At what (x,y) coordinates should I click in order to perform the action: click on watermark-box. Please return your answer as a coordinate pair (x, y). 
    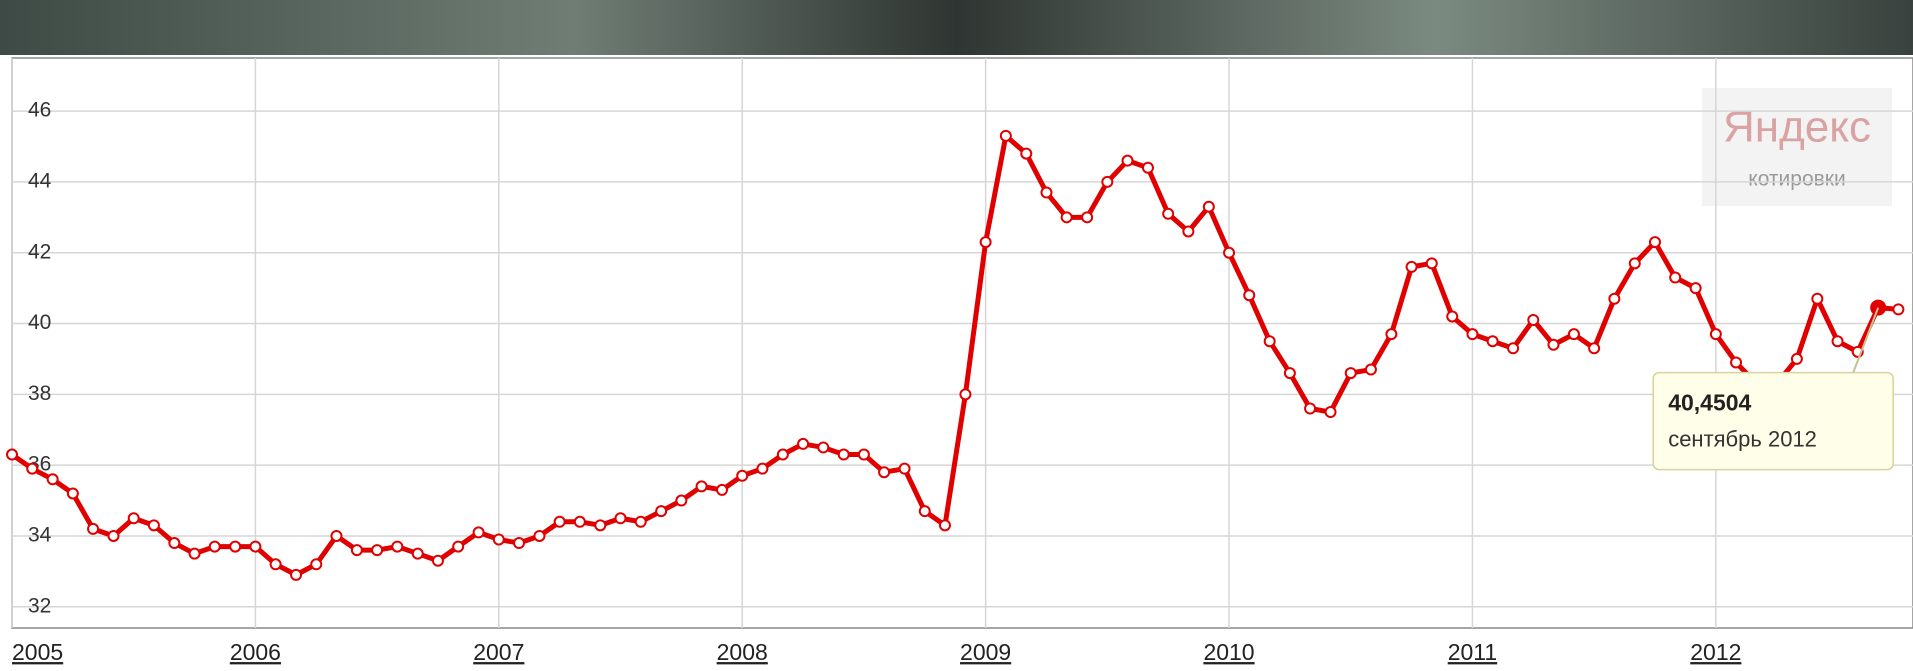
    Looking at the image, I should click on (1797, 147).